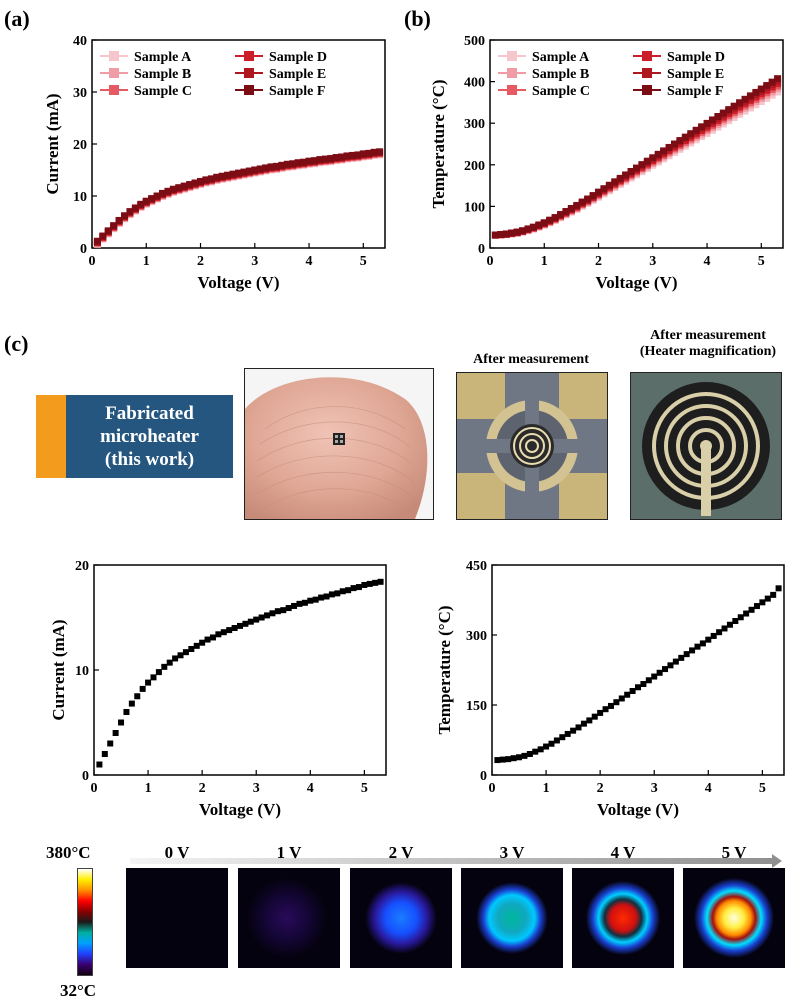 The height and width of the screenshot is (1003, 800). What do you see at coordinates (561, 91) in the screenshot?
I see `legend-label: Sample C` at bounding box center [561, 91].